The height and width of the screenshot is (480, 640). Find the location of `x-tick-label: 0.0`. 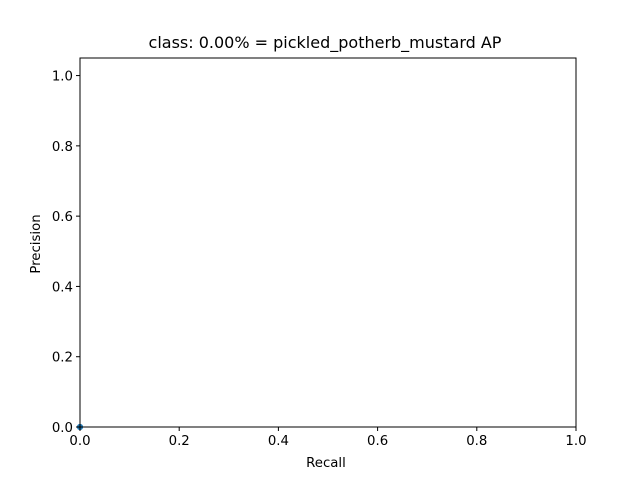

x-tick-label: 0.0 is located at coordinates (79, 441).